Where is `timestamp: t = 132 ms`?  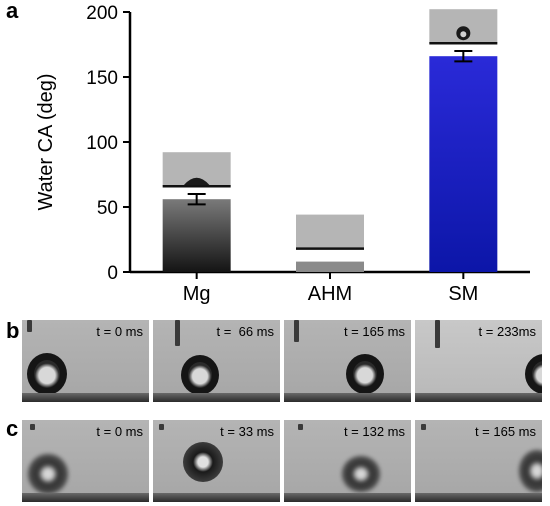 timestamp: t = 132 ms is located at coordinates (374, 431).